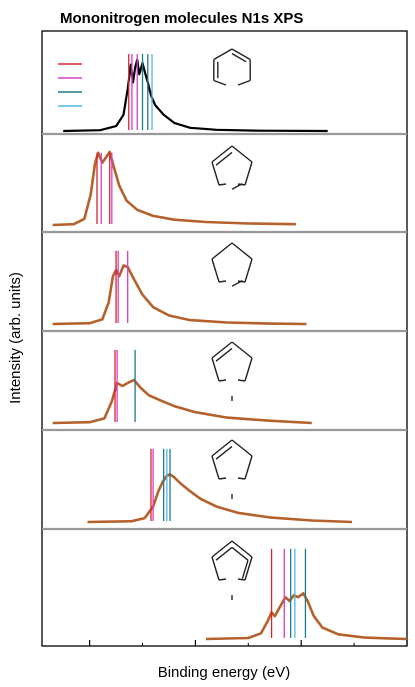  What do you see at coordinates (181, 18) in the screenshot?
I see `chart-title: Mononitrogen molecules N1s XPS` at bounding box center [181, 18].